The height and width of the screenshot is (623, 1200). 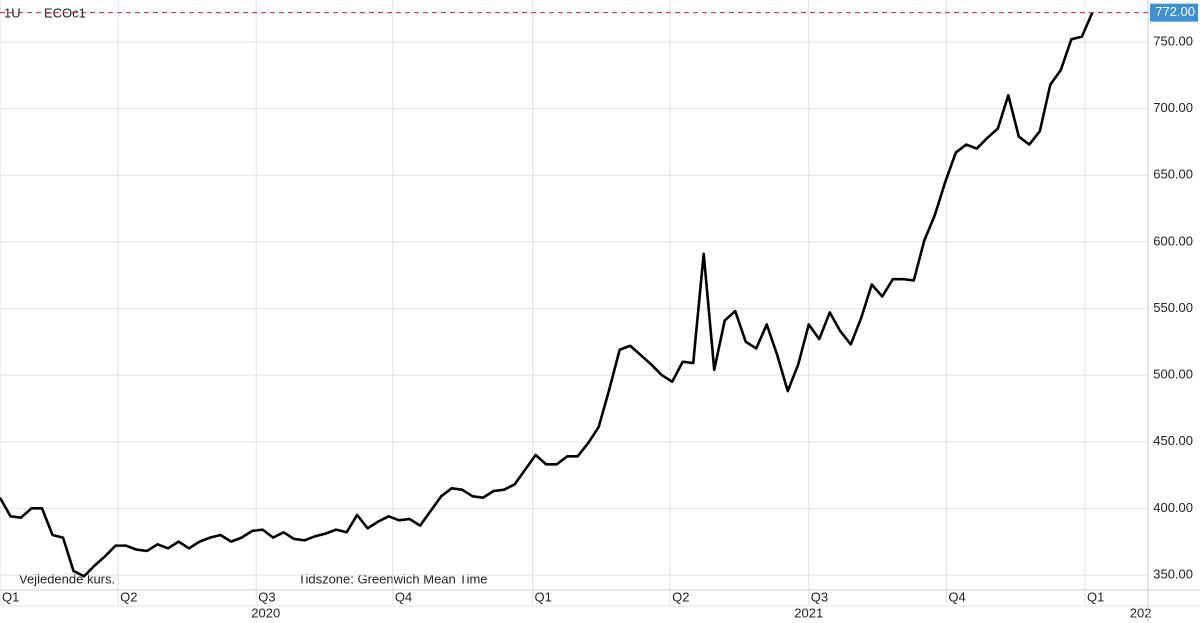 I want to click on last-value-box, so click(x=1174, y=12).